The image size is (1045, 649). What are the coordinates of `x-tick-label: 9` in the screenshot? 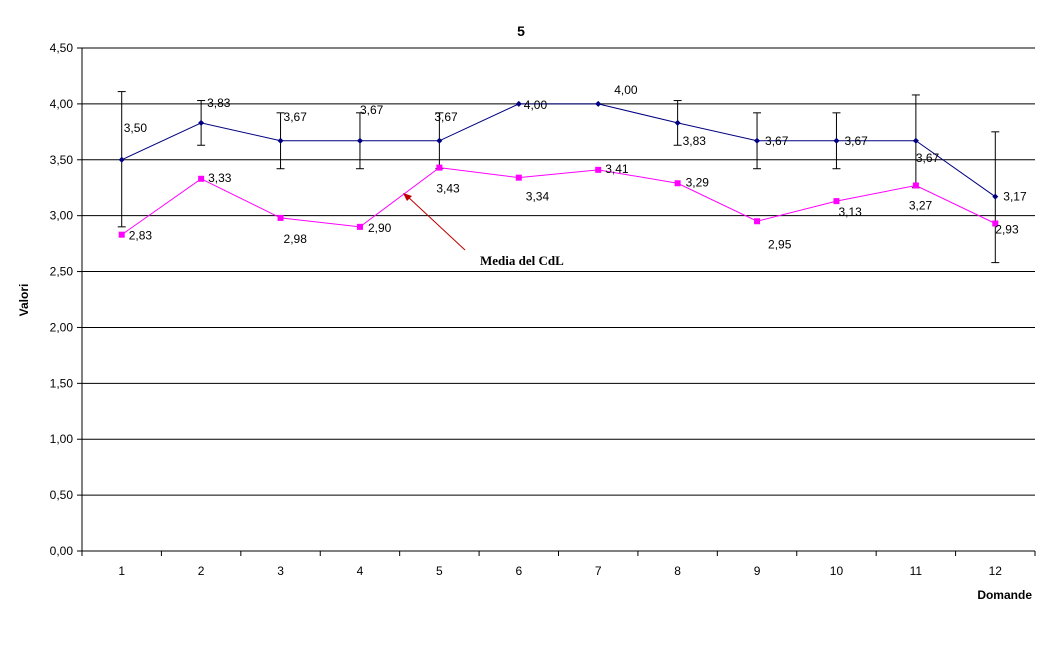 It's located at (757, 571).